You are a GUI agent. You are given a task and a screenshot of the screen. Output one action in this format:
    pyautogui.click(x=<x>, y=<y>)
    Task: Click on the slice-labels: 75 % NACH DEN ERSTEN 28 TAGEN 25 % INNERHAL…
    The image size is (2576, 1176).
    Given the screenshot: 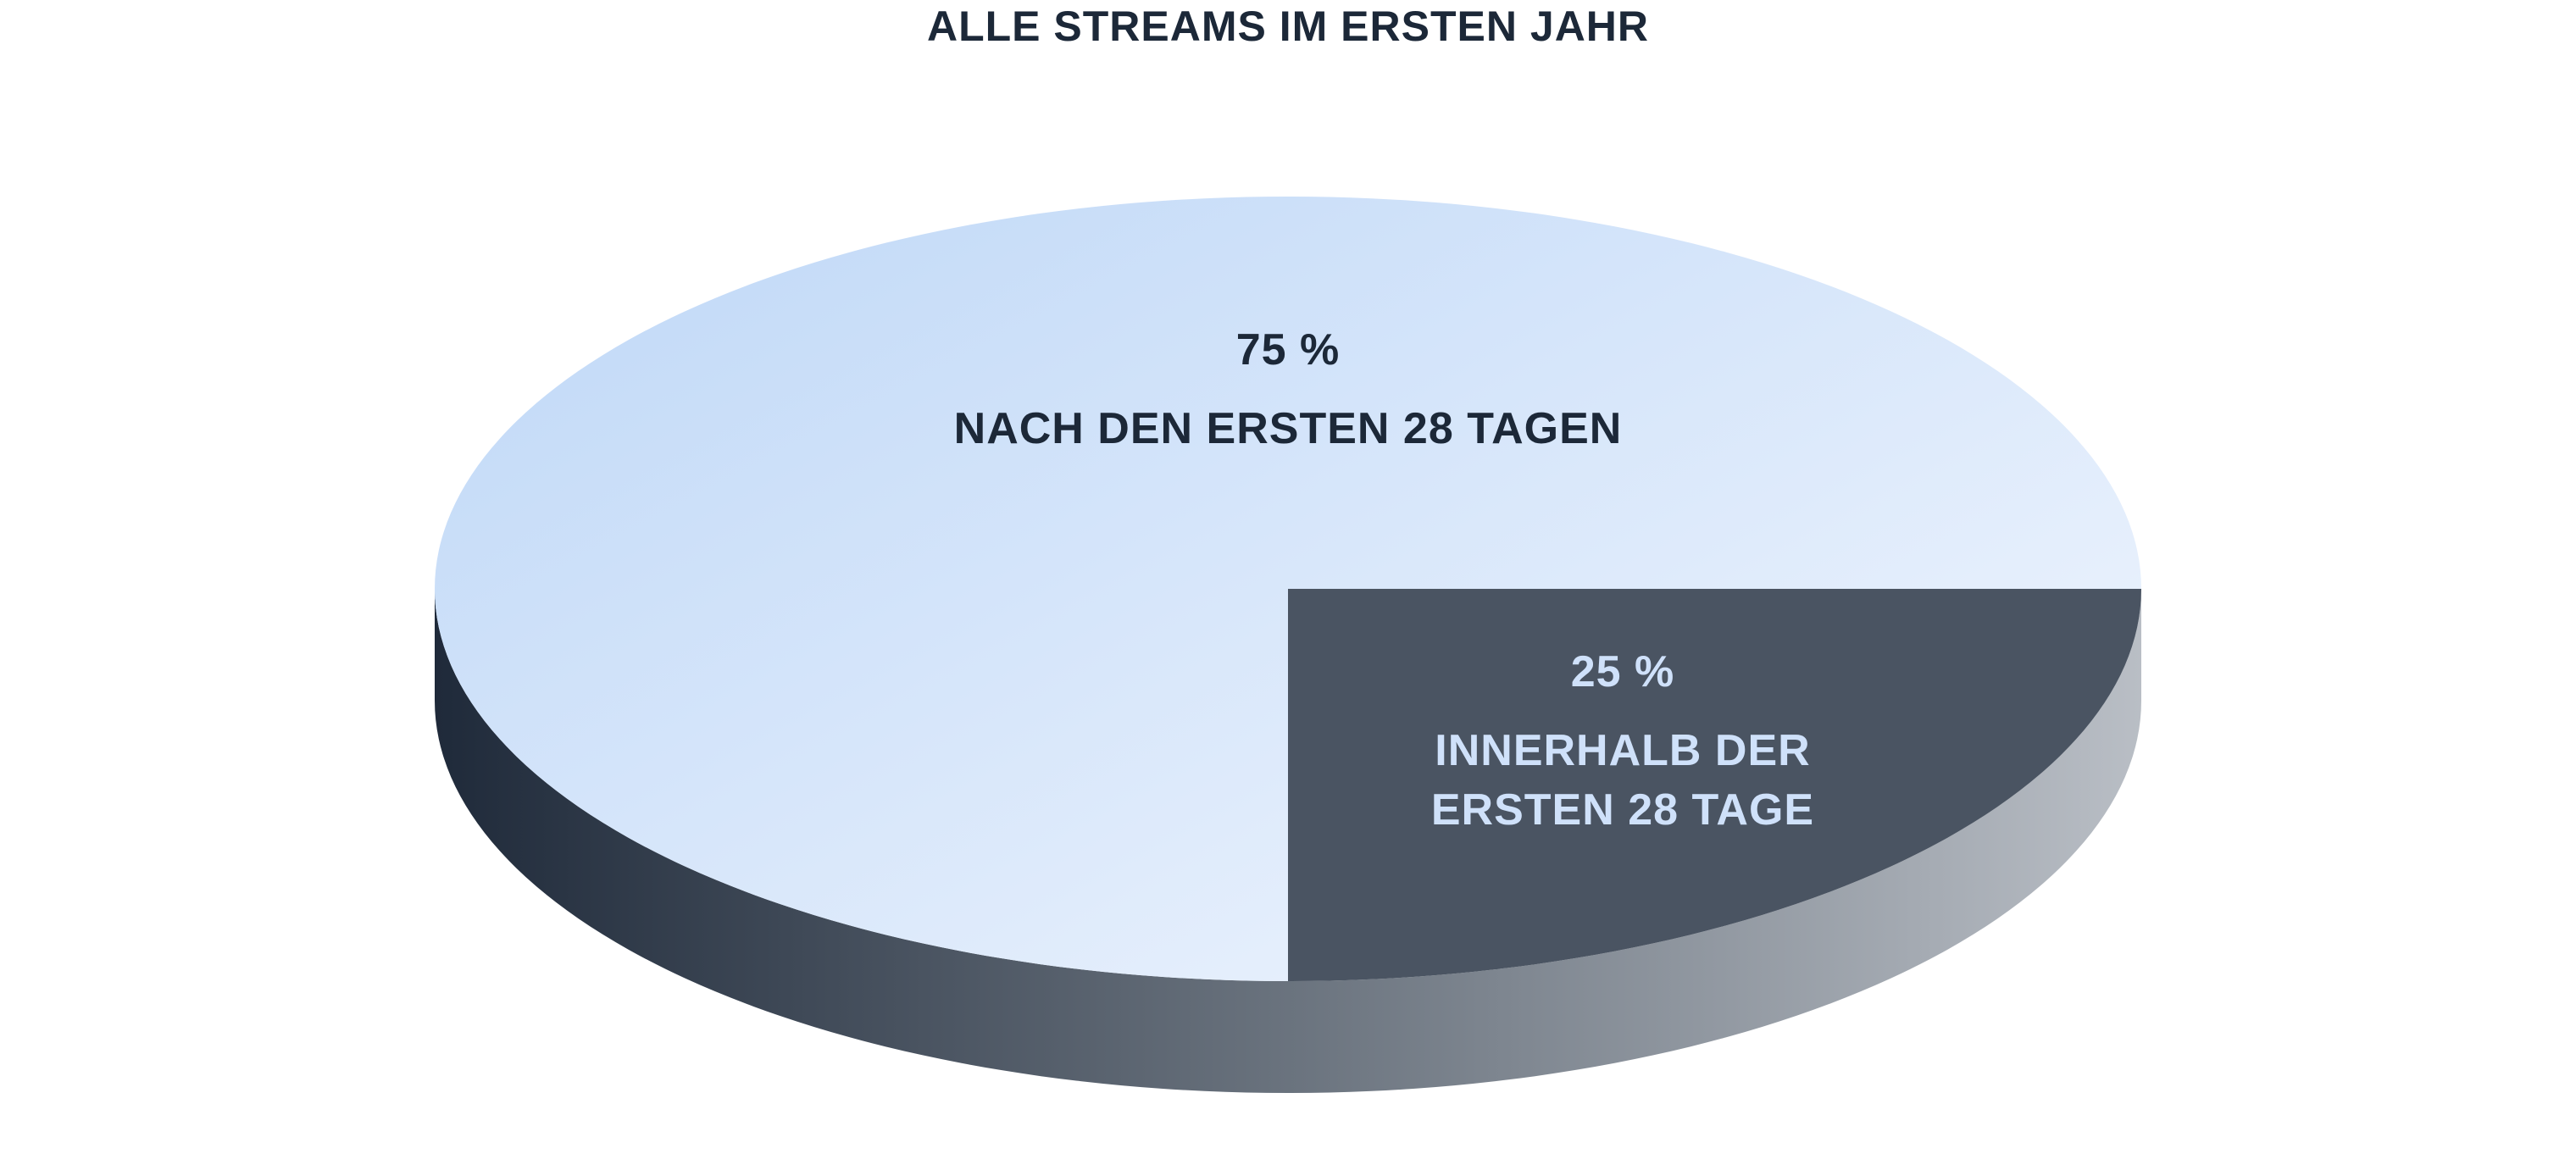 What is the action you would take?
    pyautogui.click(x=1384, y=580)
    